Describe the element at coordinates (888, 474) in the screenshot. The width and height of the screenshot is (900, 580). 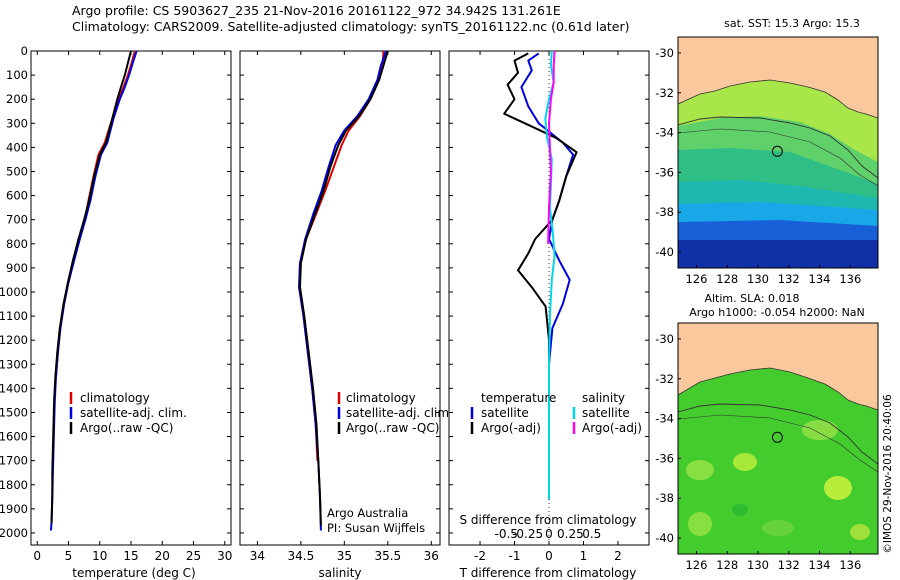
I see `imos-credit: ©IMOS 29-Nov-2016 20:40:06` at that location.